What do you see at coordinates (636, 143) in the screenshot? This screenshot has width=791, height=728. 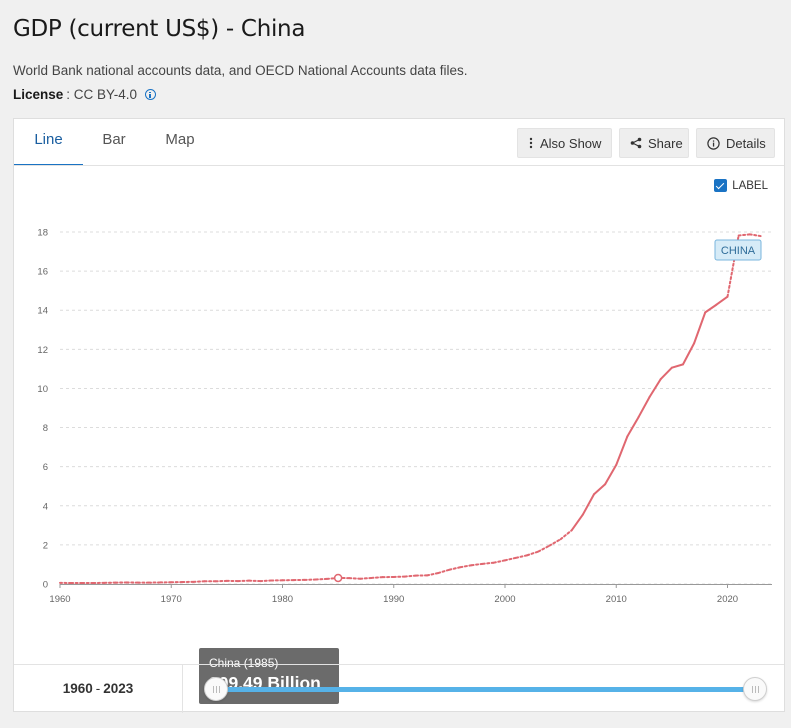 I see `share-icon` at bounding box center [636, 143].